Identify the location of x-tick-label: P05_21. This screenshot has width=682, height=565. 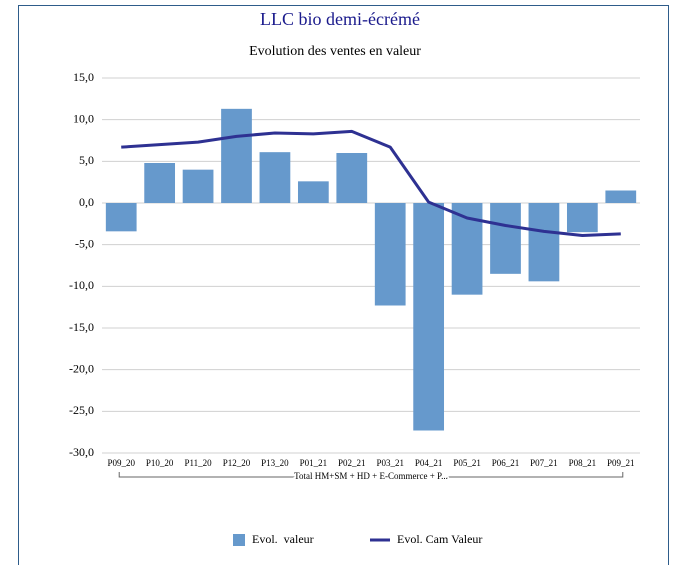
(467, 463).